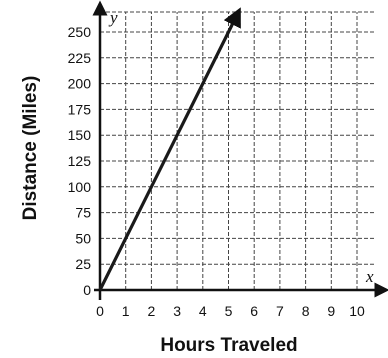  I want to click on y-tick-label: 225, so click(80, 58).